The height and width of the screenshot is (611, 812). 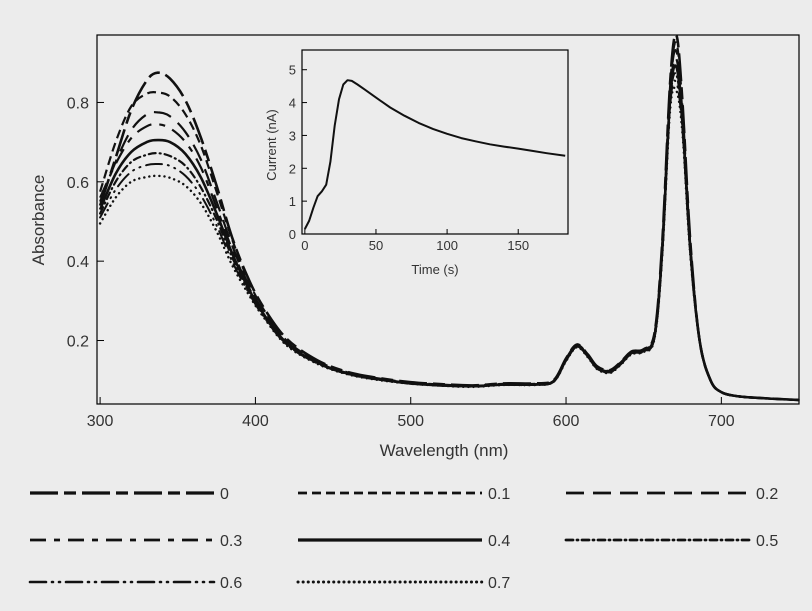 I want to click on legend-item-0.3: 0.3, so click(x=136, y=541).